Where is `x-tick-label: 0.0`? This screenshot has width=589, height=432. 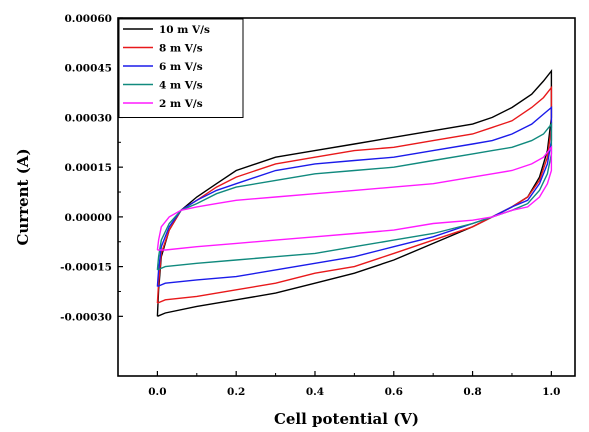 x-tick-label: 0.0 is located at coordinates (157, 392).